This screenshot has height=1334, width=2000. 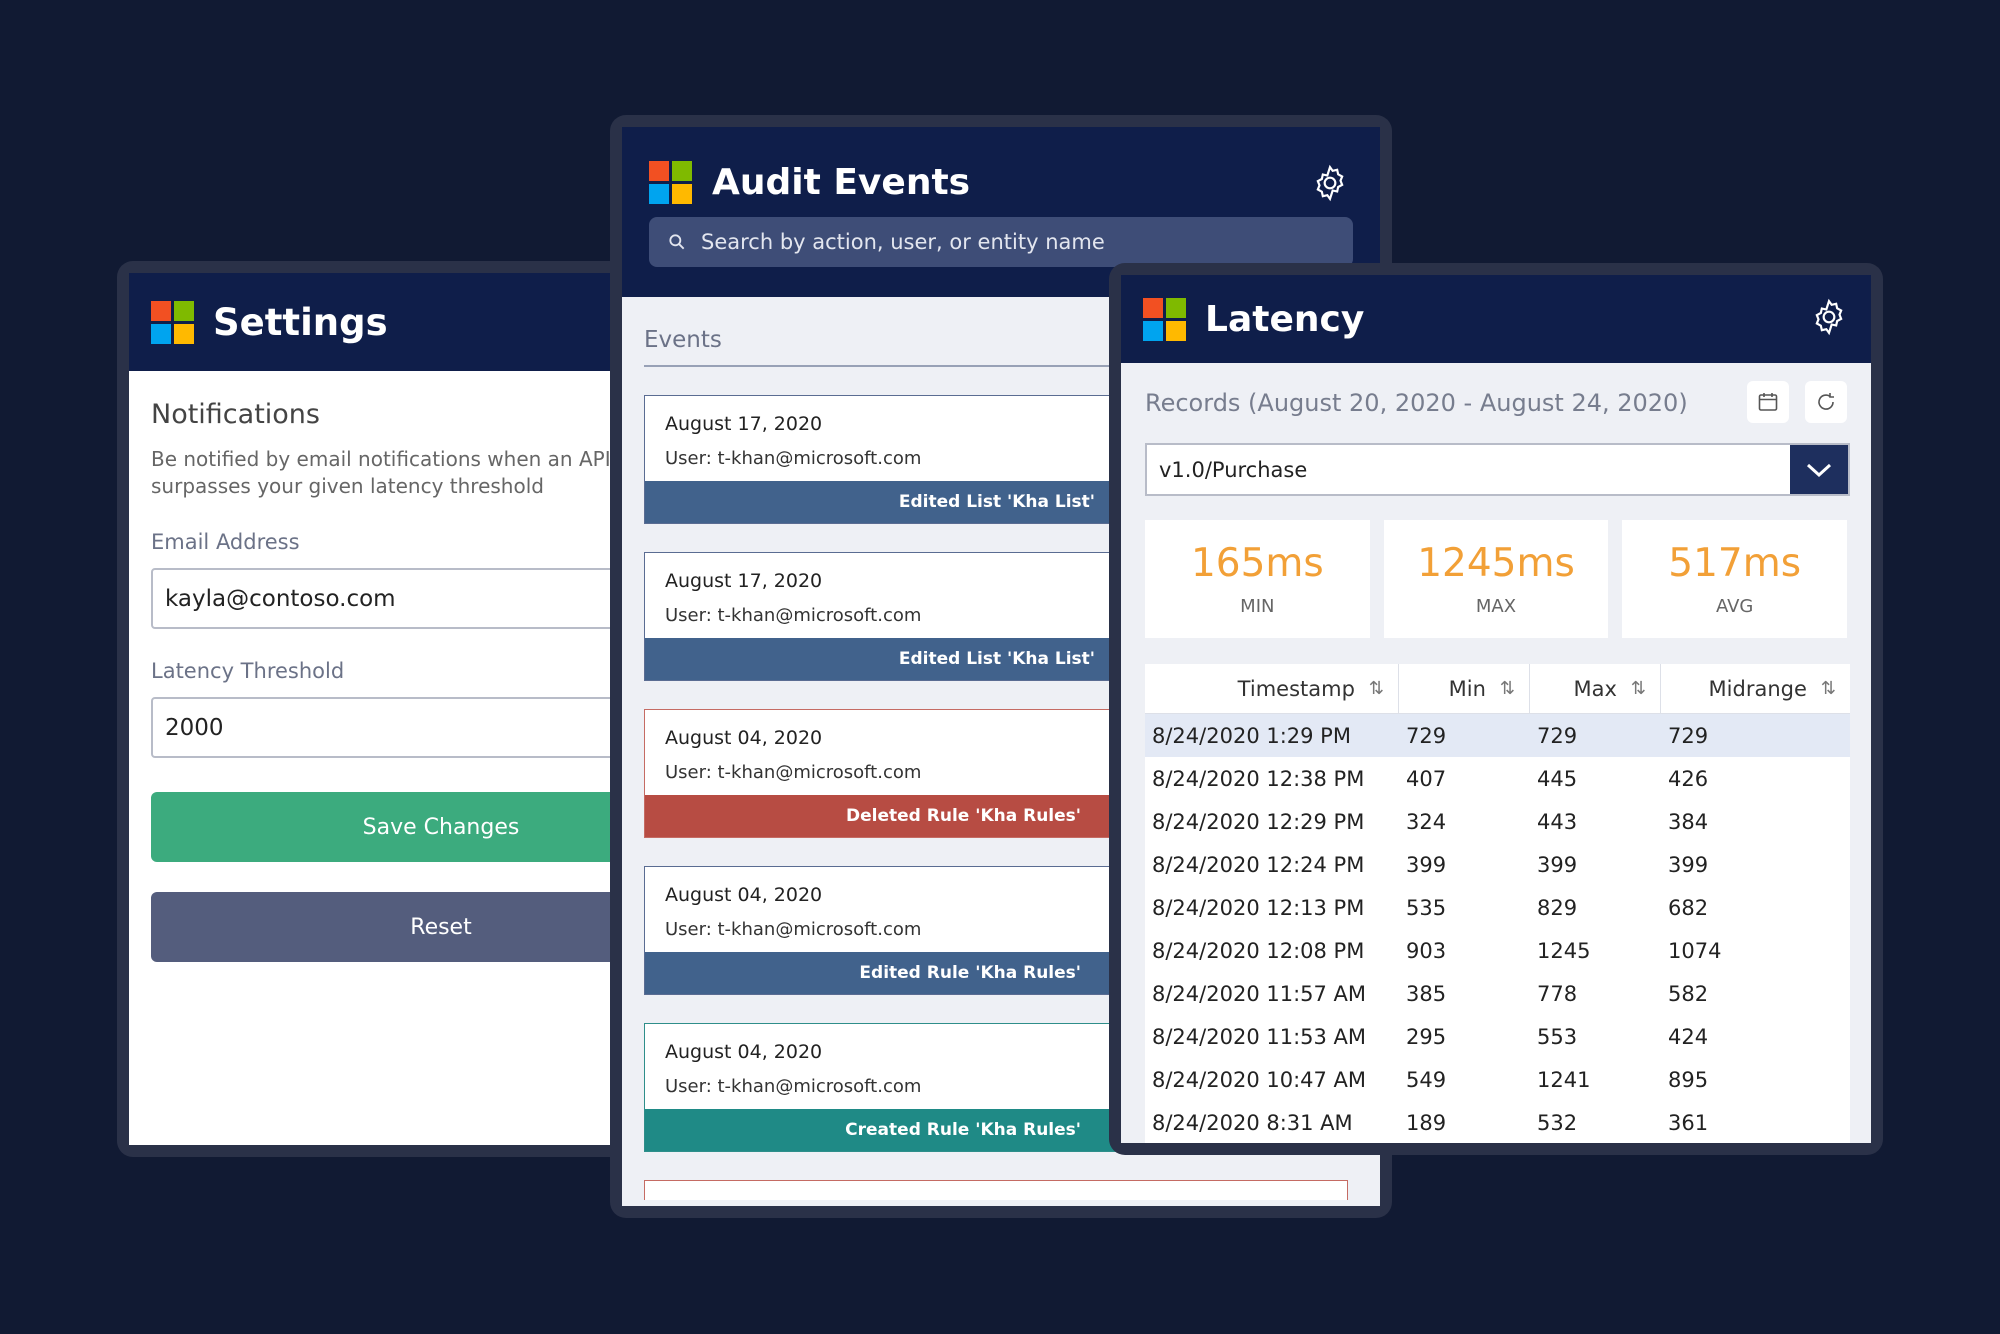 What do you see at coordinates (677, 242) in the screenshot?
I see `search-icon` at bounding box center [677, 242].